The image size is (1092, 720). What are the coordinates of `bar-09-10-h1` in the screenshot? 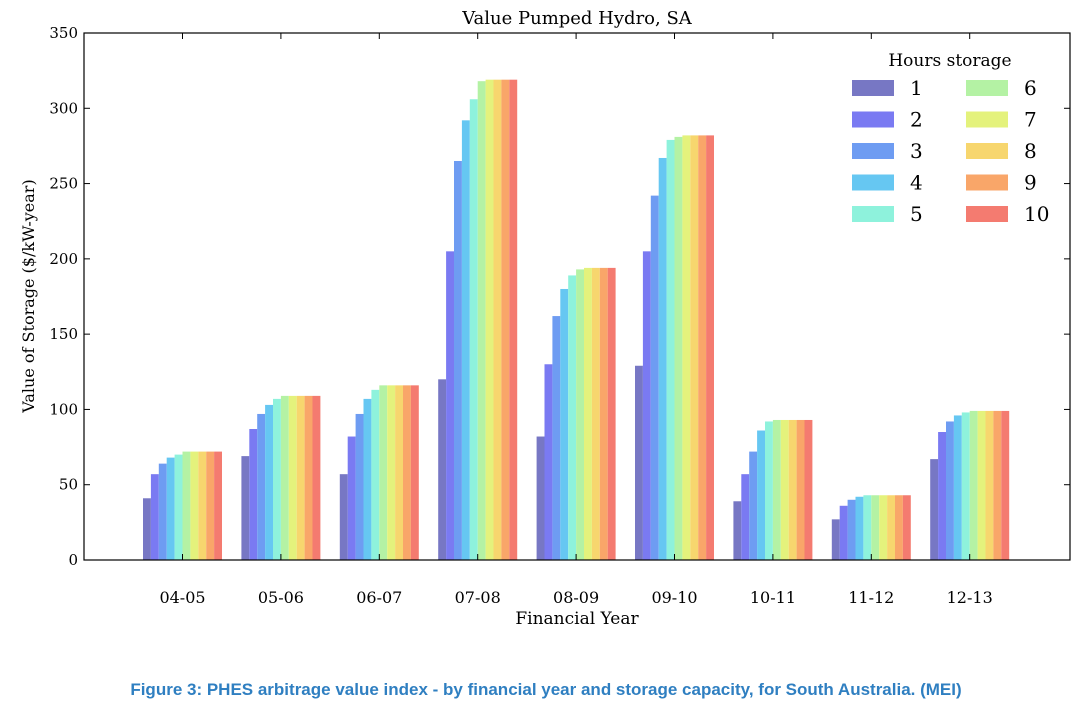 It's located at (639, 462).